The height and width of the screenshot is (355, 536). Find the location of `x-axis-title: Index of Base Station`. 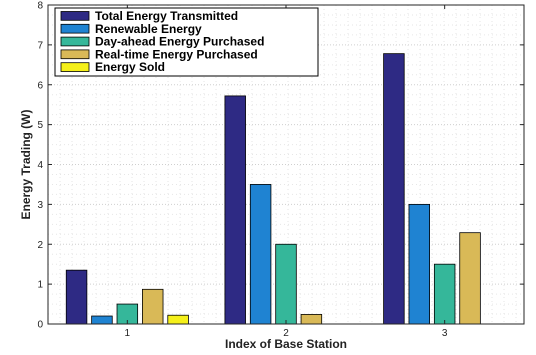

x-axis-title: Index of Base Station is located at coordinates (286, 344).